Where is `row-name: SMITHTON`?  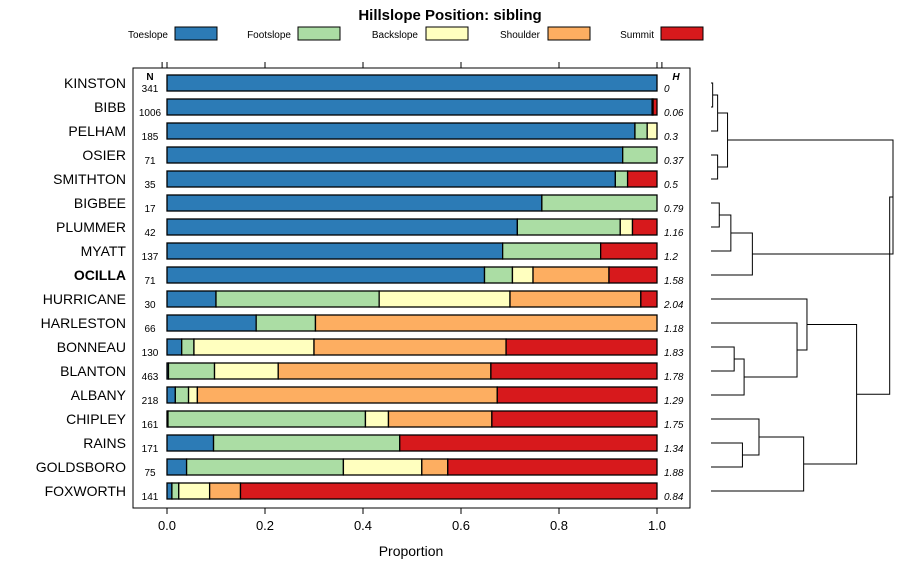
row-name: SMITHTON is located at coordinates (89, 179).